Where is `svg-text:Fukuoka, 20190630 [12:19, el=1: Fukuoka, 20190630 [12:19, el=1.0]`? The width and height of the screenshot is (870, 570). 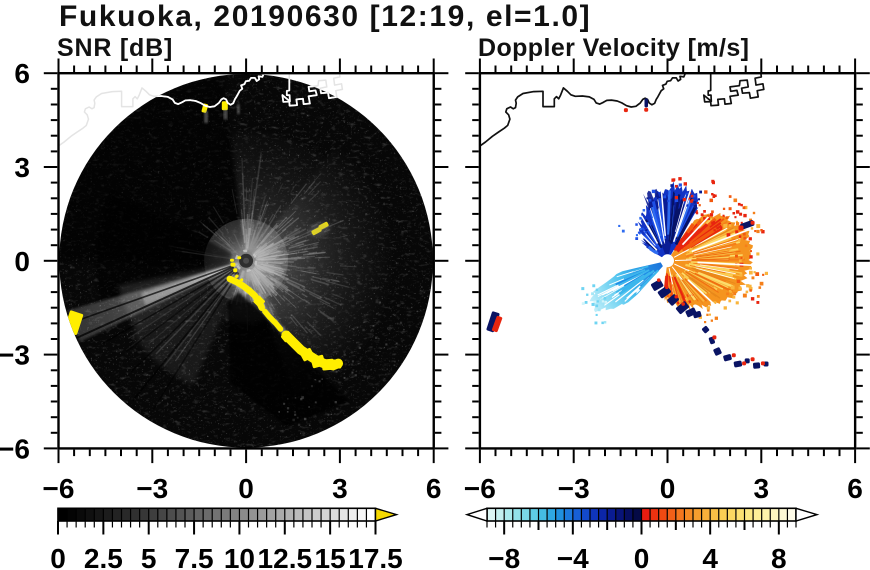
svg-text:Fukuoka, 20190630 [12:19, el=1: Fukuoka, 20190630 [12:19, el=1.0] is located at coordinates (325, 16).